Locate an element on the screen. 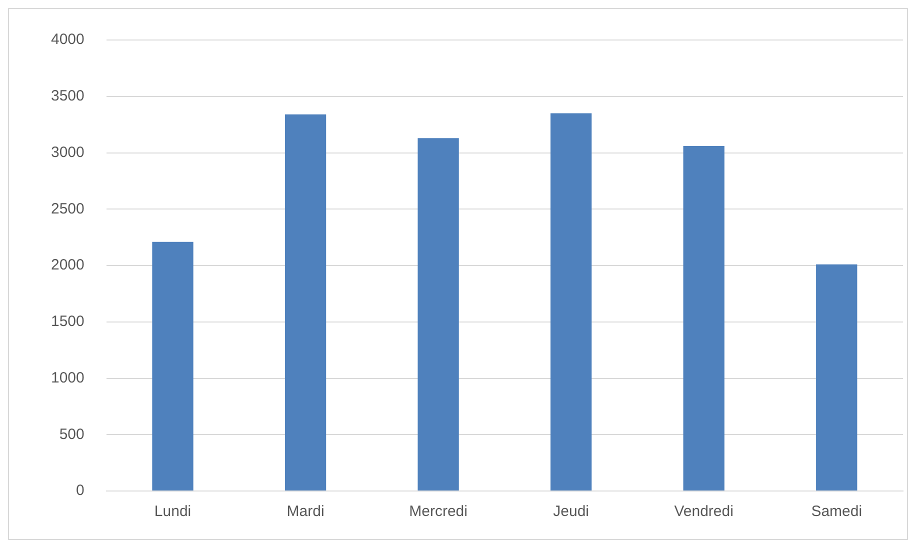 This screenshot has height=543, width=912. y-tick-label: 2000 is located at coordinates (67, 265).